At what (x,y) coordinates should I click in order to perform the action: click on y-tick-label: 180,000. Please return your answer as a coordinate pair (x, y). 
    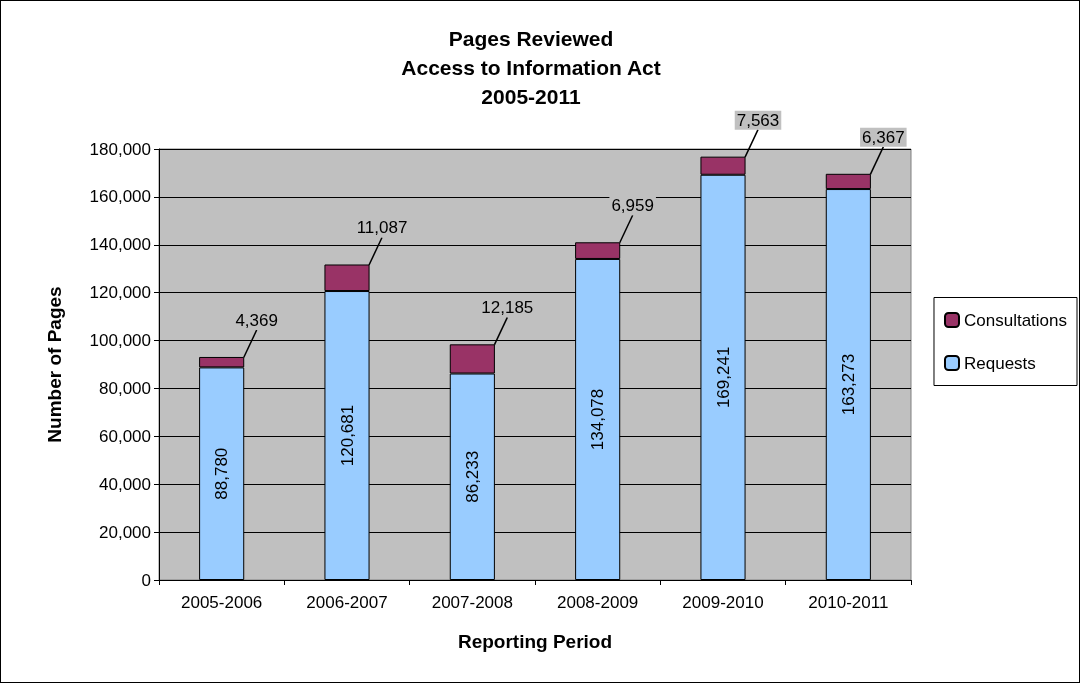
    Looking at the image, I should click on (120, 149).